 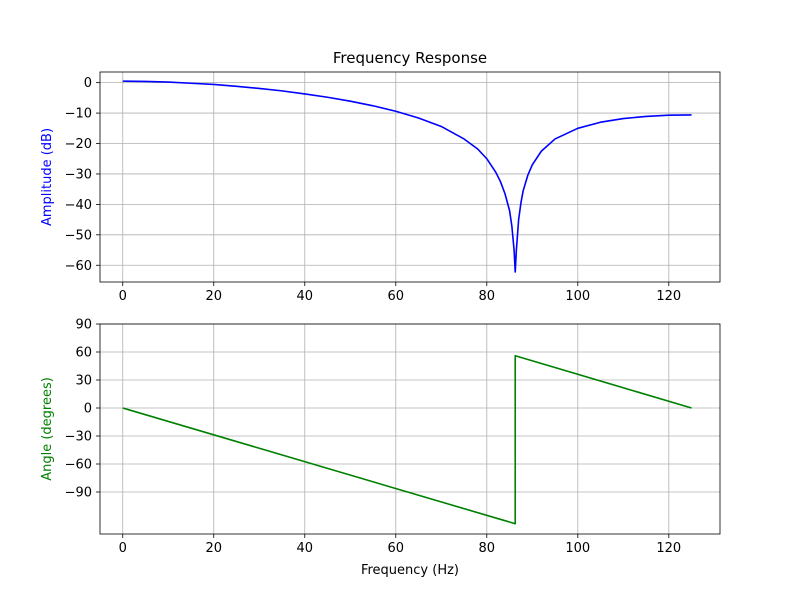 What do you see at coordinates (83, 353) in the screenshot?
I see `phase-y-tick-label: 60` at bounding box center [83, 353].